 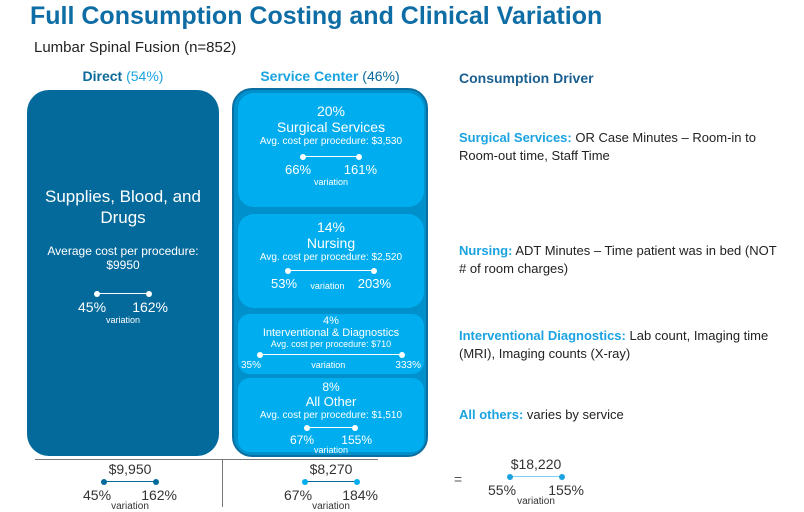 I want to click on total-overall: $18,220 55% 155% variation, so click(x=536, y=481).